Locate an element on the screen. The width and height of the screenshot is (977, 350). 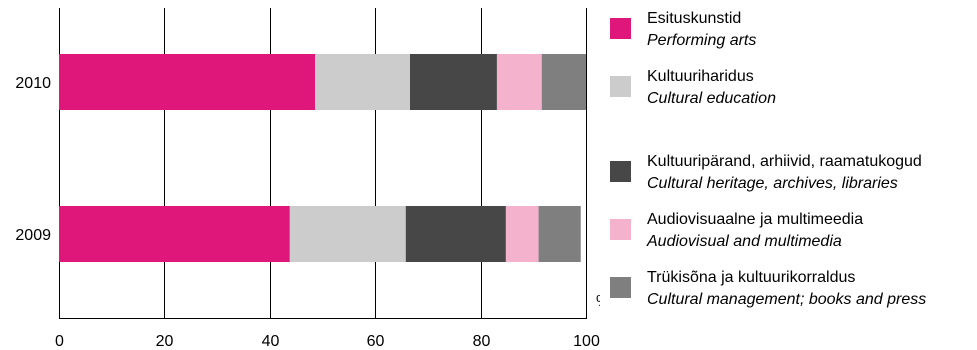
legend-item-performing-arts: Esituskunstid Performing arts is located at coordinates (793, 34).